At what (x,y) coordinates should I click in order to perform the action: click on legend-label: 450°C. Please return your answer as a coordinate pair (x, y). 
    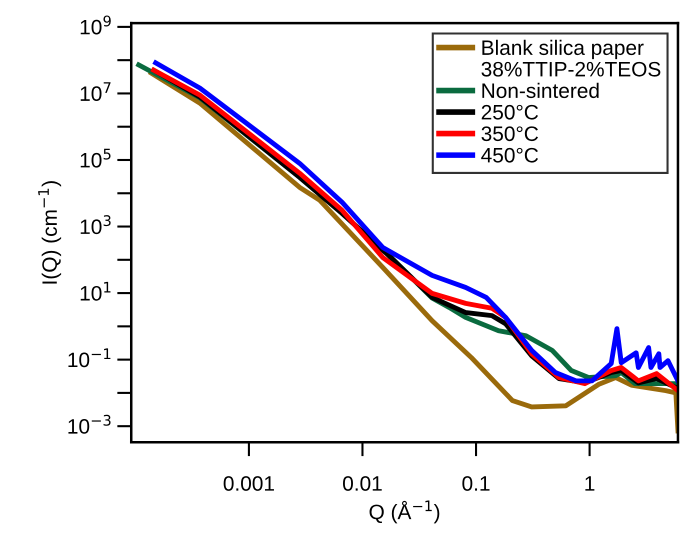
    Looking at the image, I should click on (509, 155).